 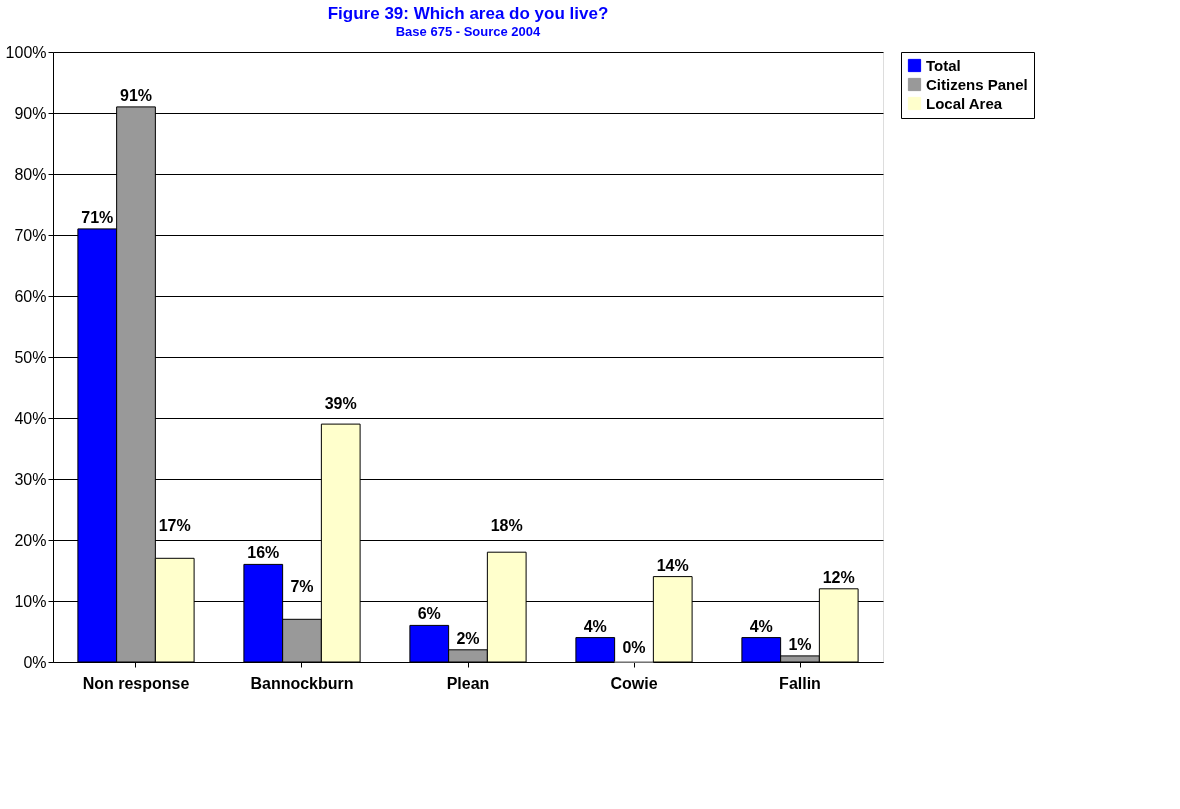 What do you see at coordinates (30, 235) in the screenshot?
I see `y-tick-label: 70%` at bounding box center [30, 235].